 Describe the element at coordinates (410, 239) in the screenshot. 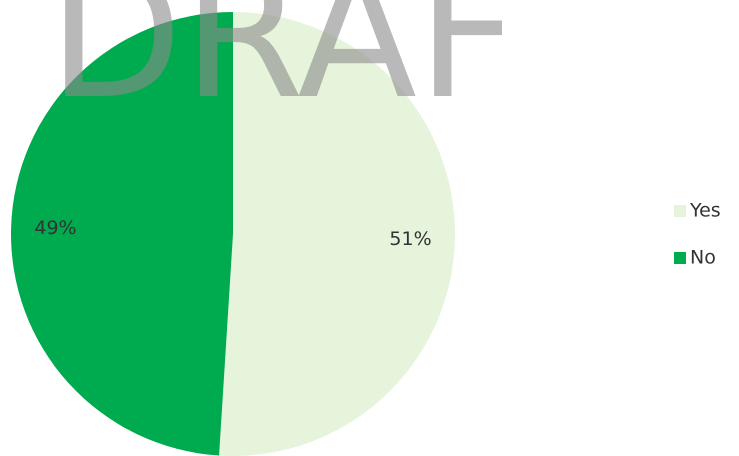

I see `data-label: 51%` at that location.